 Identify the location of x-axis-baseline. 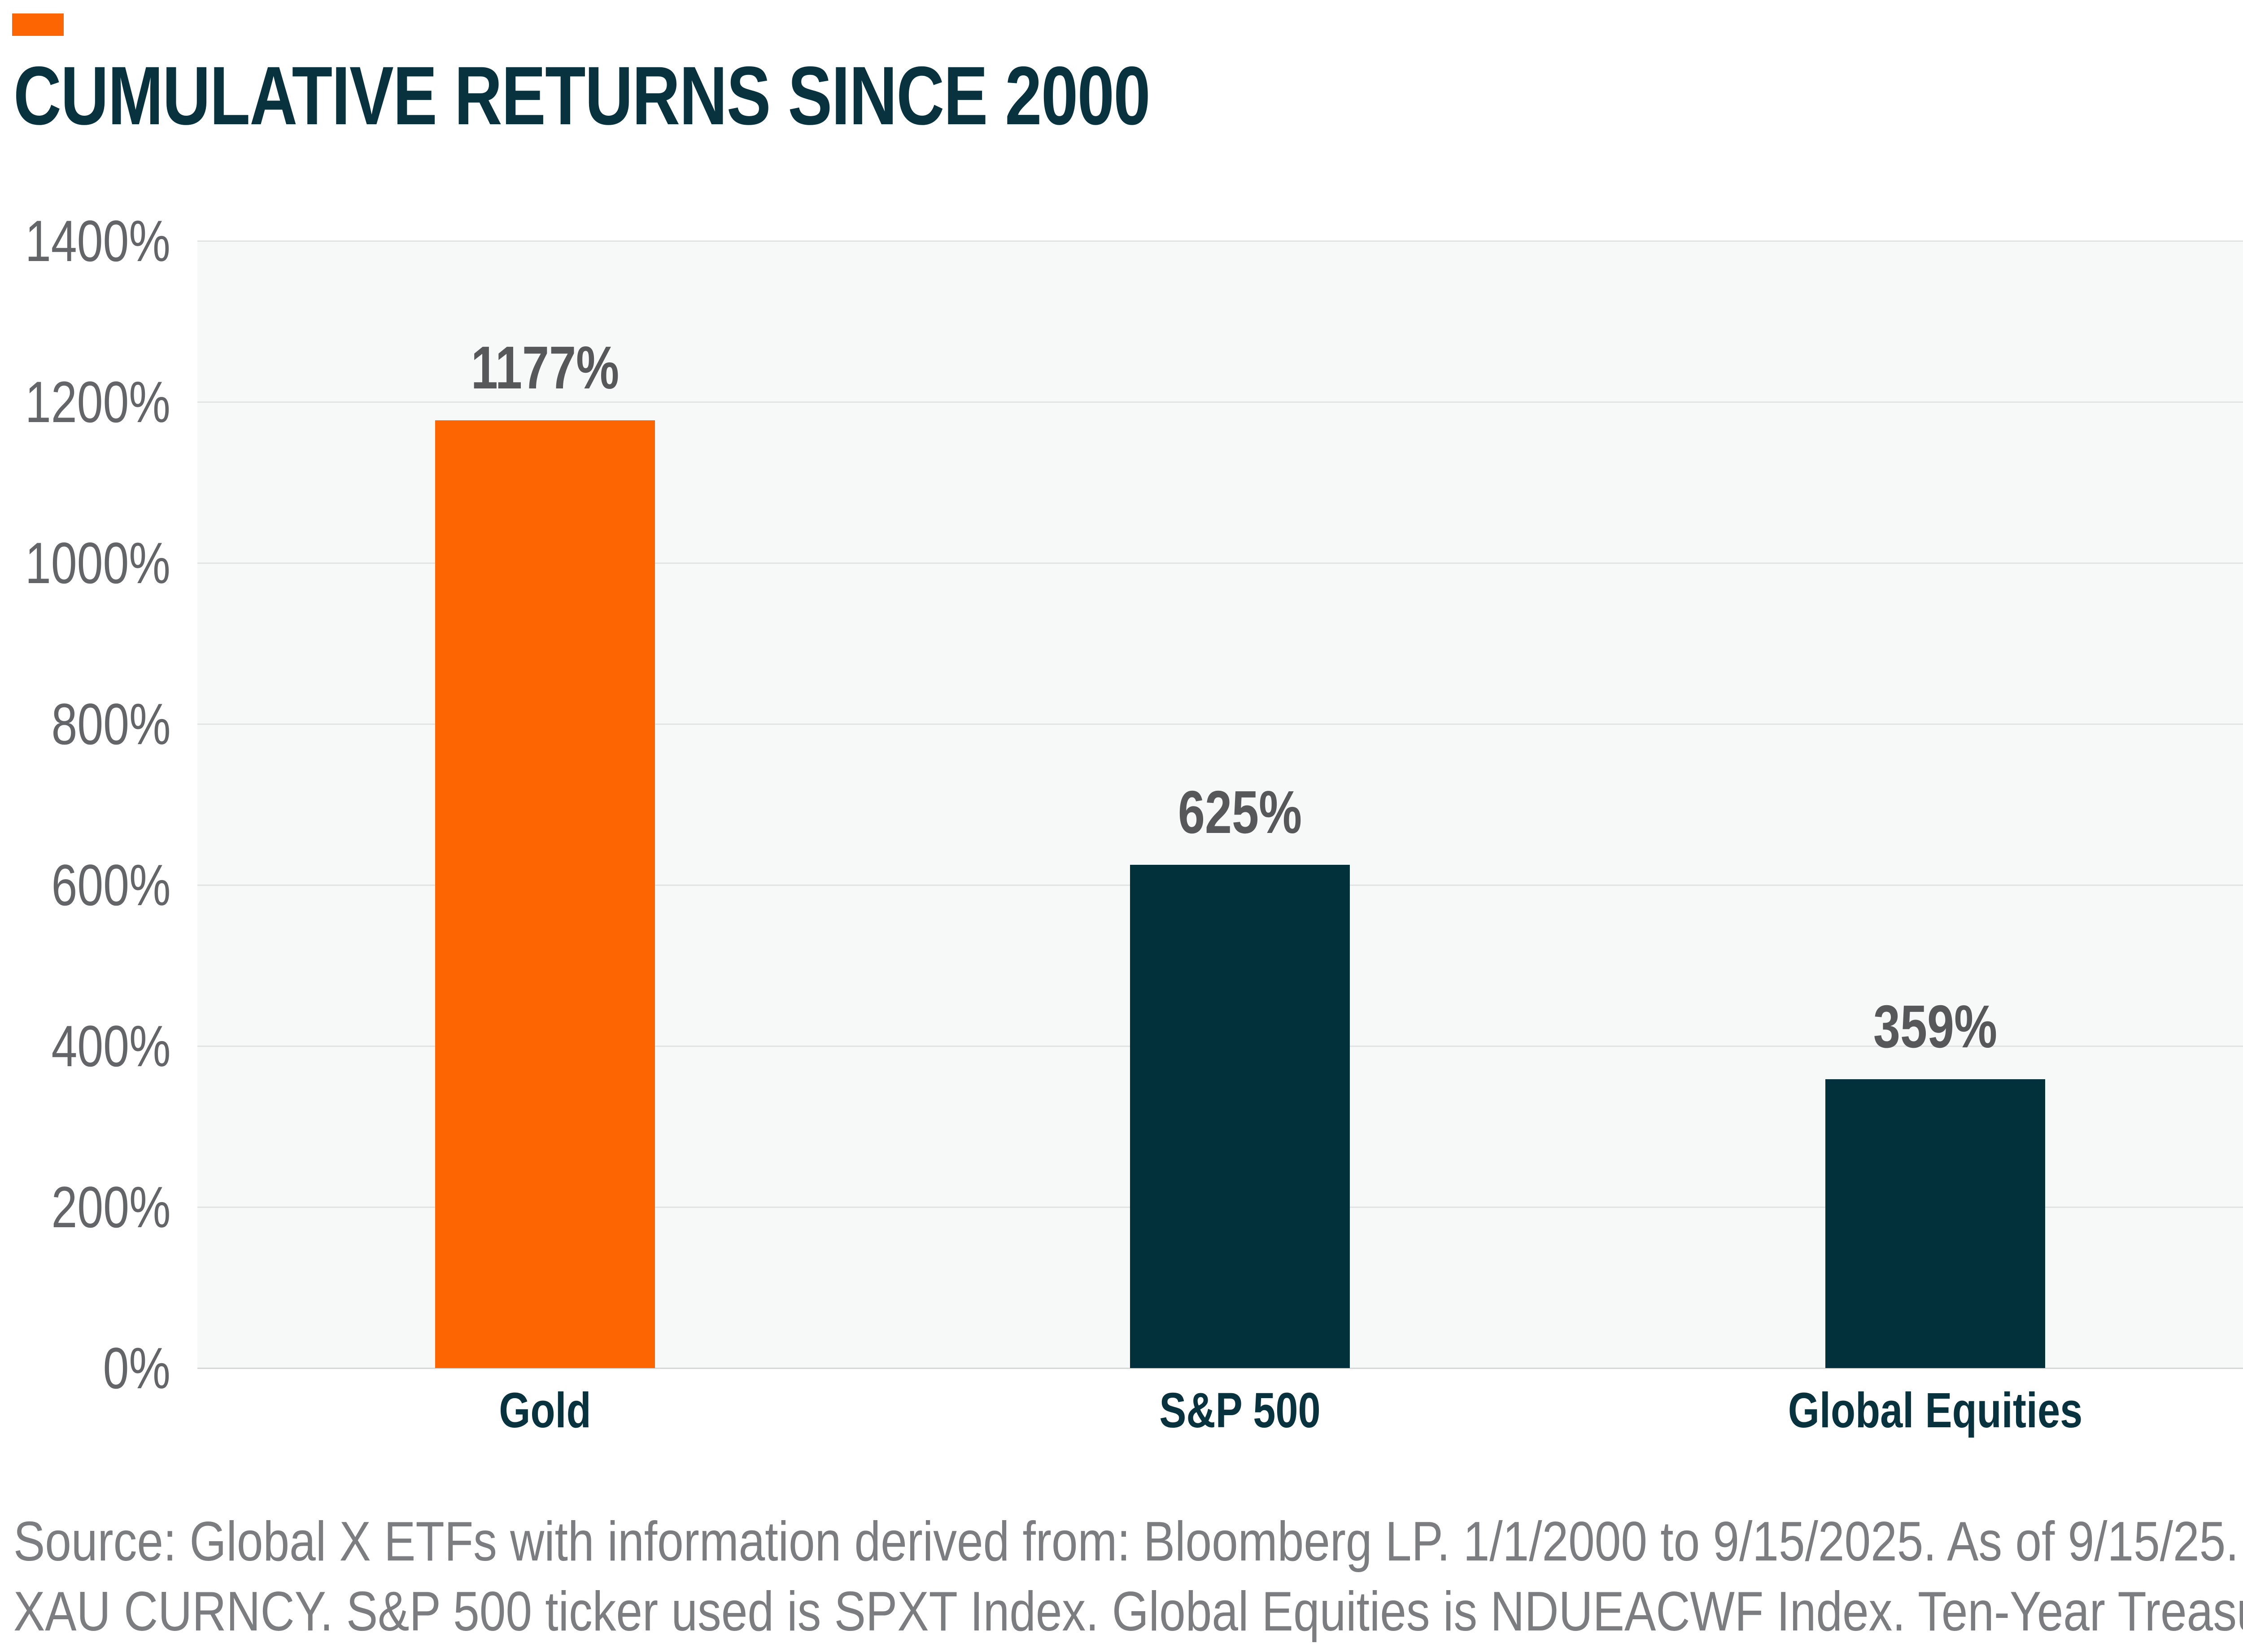
(1220, 1368).